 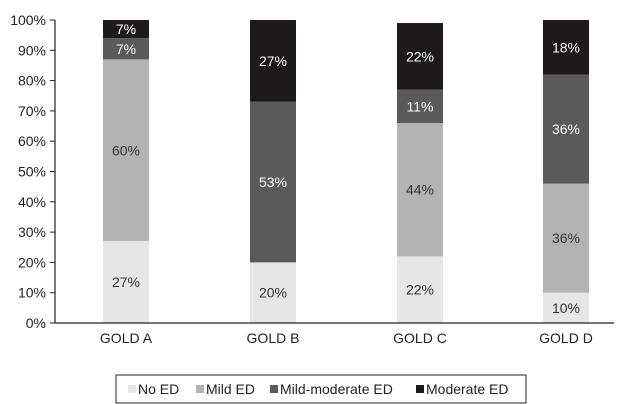 I want to click on x-category-label: GOLD D, so click(x=566, y=338).